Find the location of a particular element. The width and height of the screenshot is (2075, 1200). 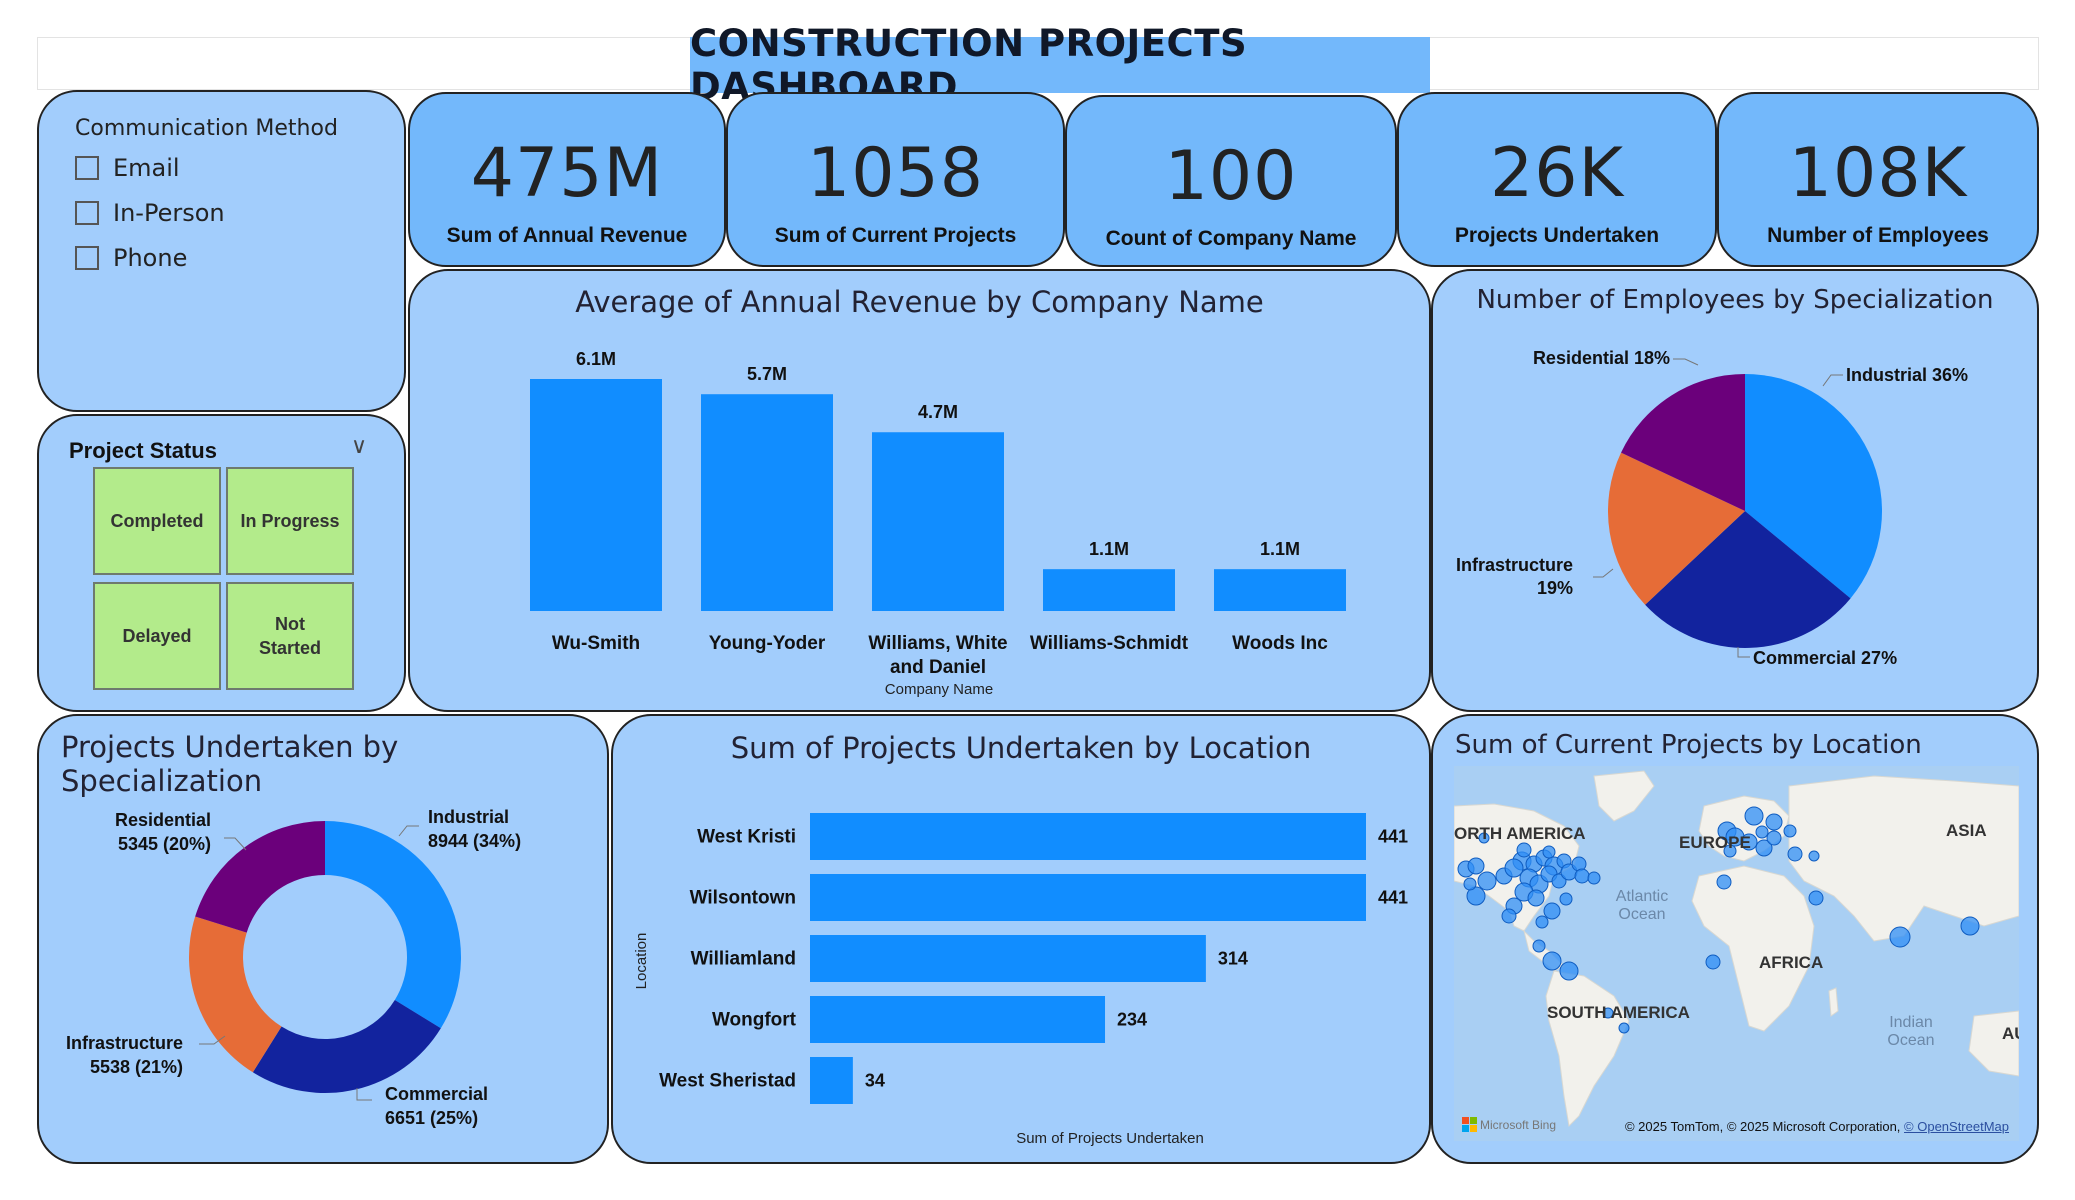

chart-title: Sum of Projects Undertaken by Location is located at coordinates (1021, 748).